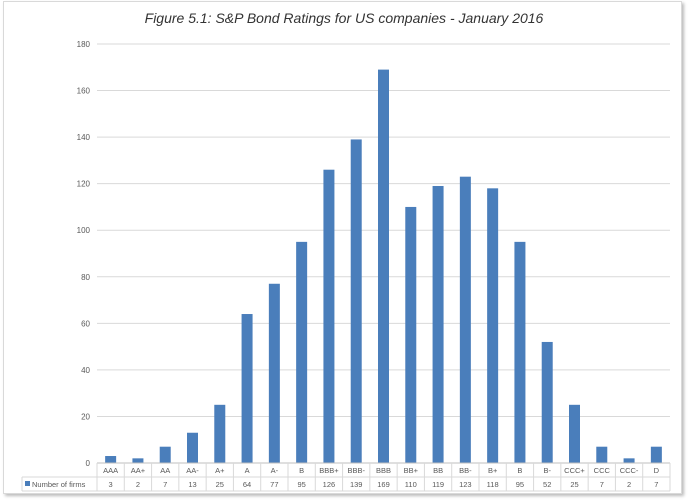 The image size is (688, 500). Describe the element at coordinates (85, 370) in the screenshot. I see `y-tick-label: 40` at that location.